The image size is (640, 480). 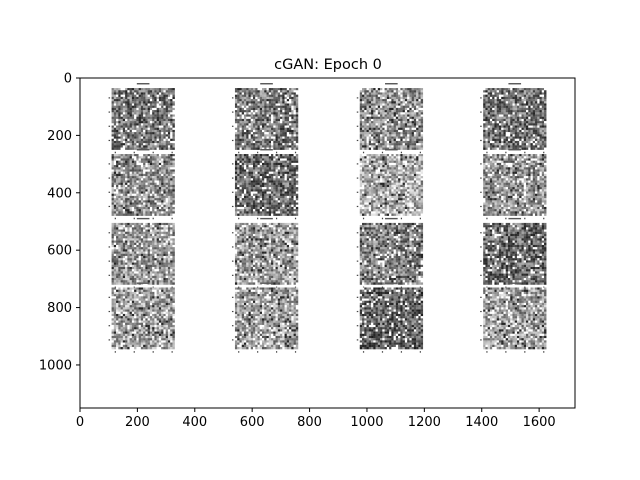 I want to click on chart-title: cGAN: Epoch 0, so click(x=328, y=65).